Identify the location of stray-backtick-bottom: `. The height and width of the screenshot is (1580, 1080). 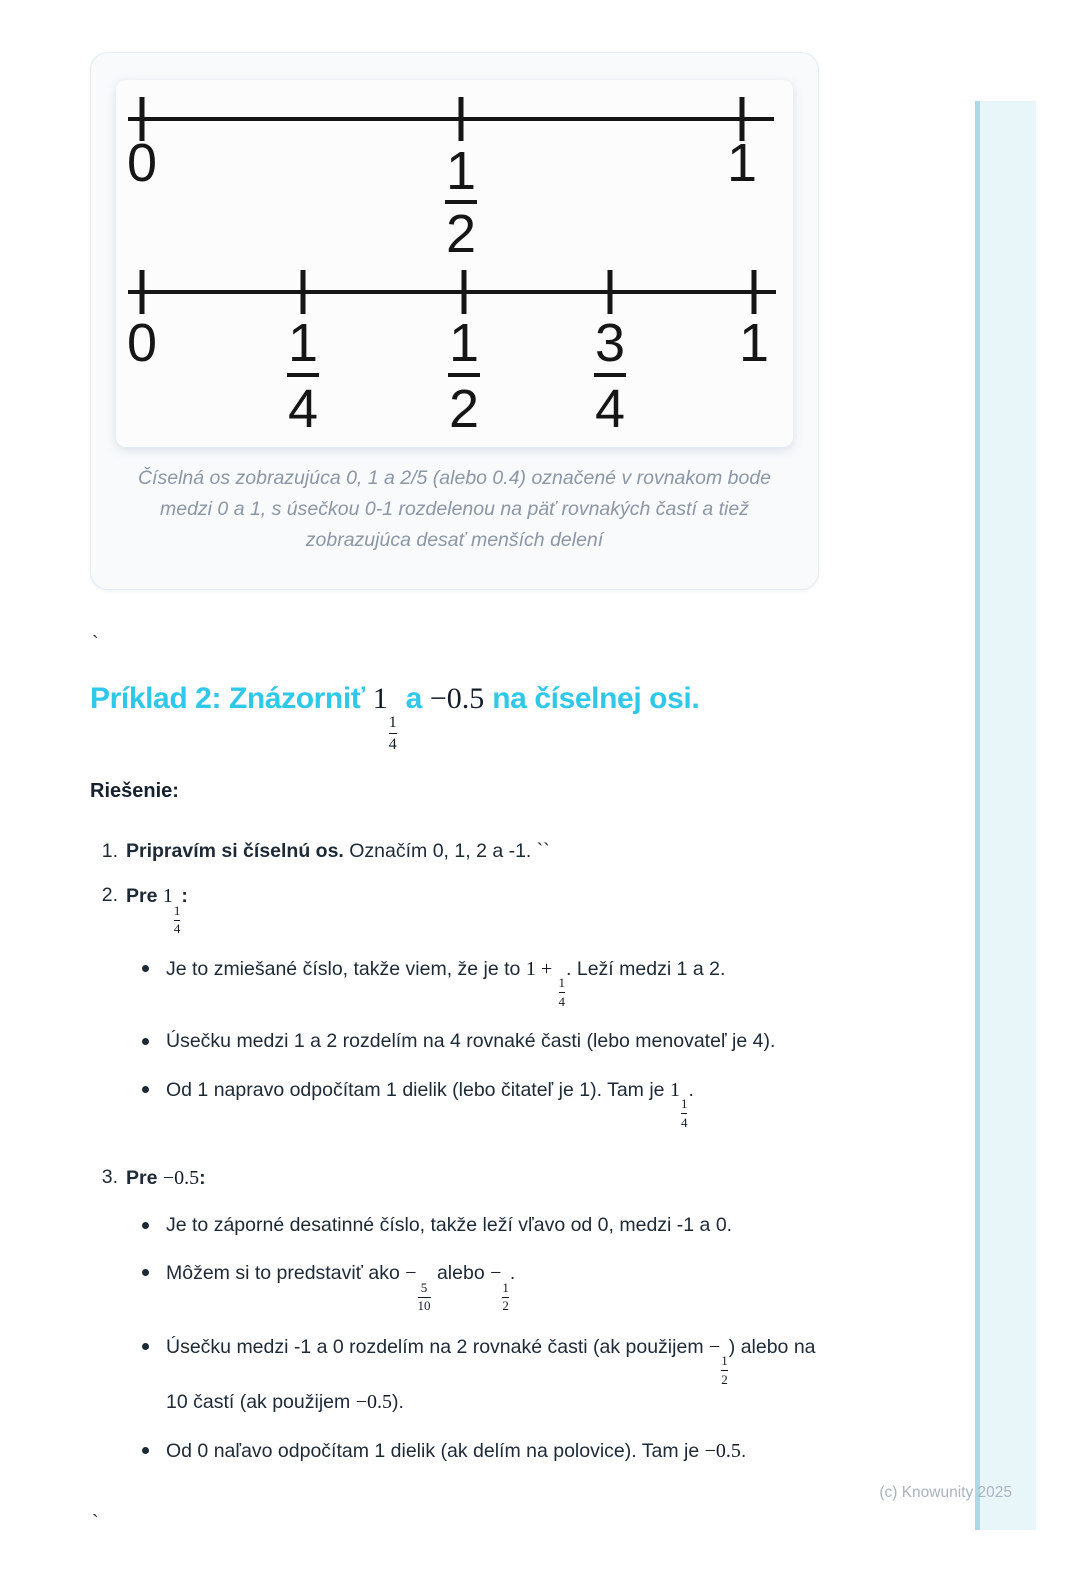
(95, 1522).